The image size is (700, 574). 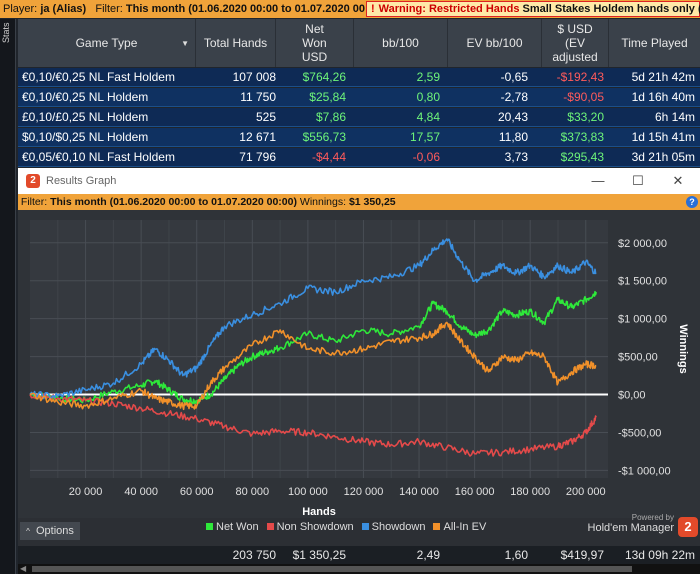 I want to click on minimize-icon: —, so click(x=598, y=180).